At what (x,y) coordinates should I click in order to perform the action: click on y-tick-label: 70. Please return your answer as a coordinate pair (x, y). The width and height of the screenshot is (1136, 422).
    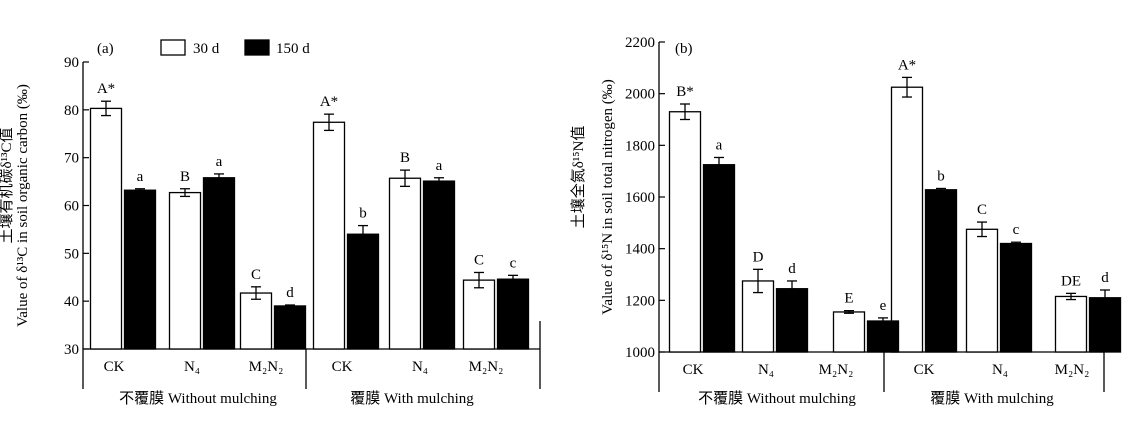
    Looking at the image, I should click on (71, 159).